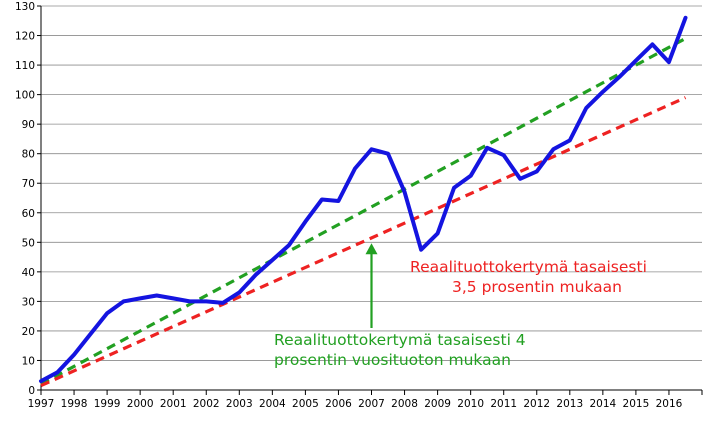  Describe the element at coordinates (528, 267) in the screenshot. I see `annotation-three-and-half-percent-text: Reaalituottokertymä tasaisesti` at that location.